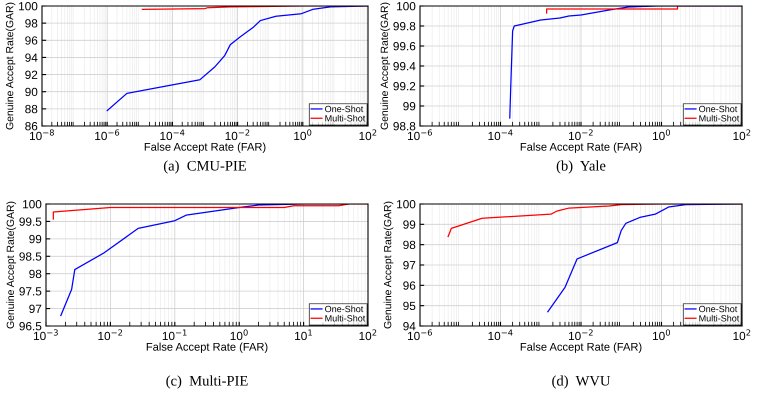  I want to click on y-tick-label: 99.6, so click(404, 46).